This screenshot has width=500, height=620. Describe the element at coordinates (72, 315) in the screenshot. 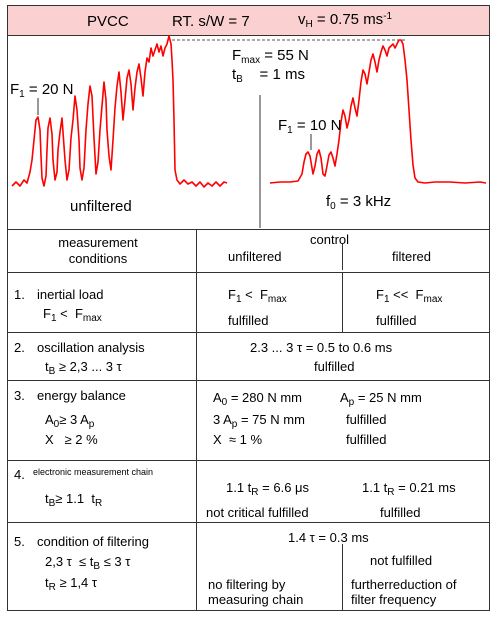

I see `row1-formula: F1 < Fmax` at that location.